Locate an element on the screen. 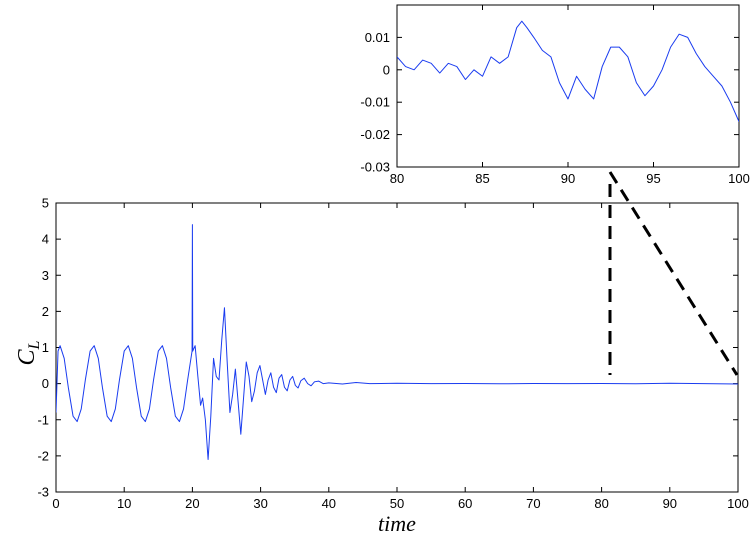 The width and height of the screenshot is (754, 538). inset-y-tick-label: -0.02 is located at coordinates (375, 134).